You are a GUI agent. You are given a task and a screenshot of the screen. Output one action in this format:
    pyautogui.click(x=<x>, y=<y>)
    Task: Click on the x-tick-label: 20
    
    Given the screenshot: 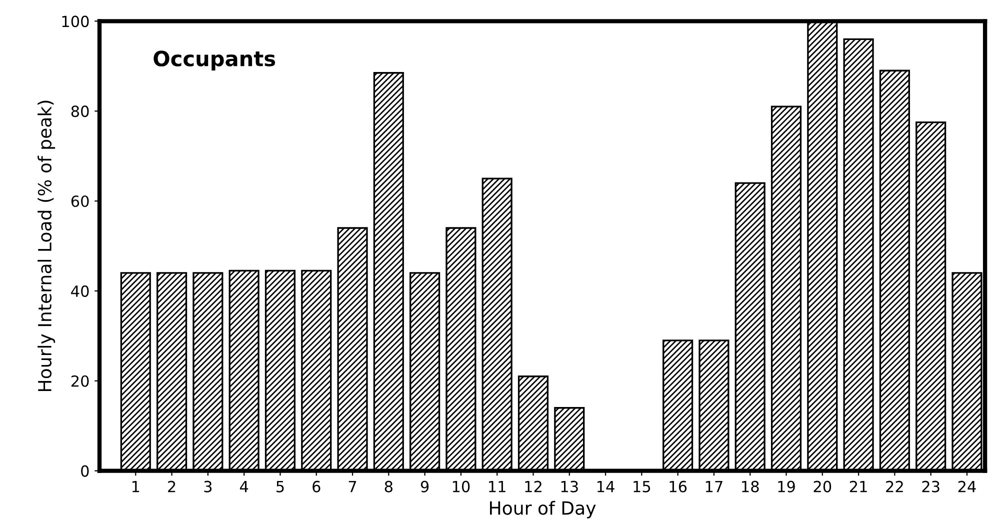 What is the action you would take?
    pyautogui.click(x=823, y=486)
    